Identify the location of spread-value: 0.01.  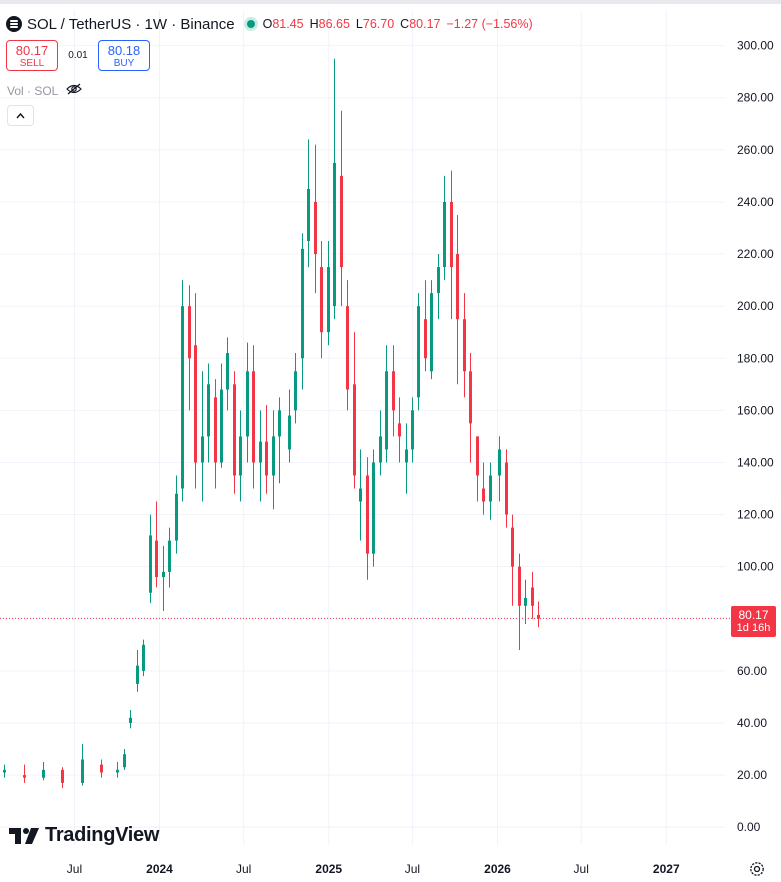
(78, 55).